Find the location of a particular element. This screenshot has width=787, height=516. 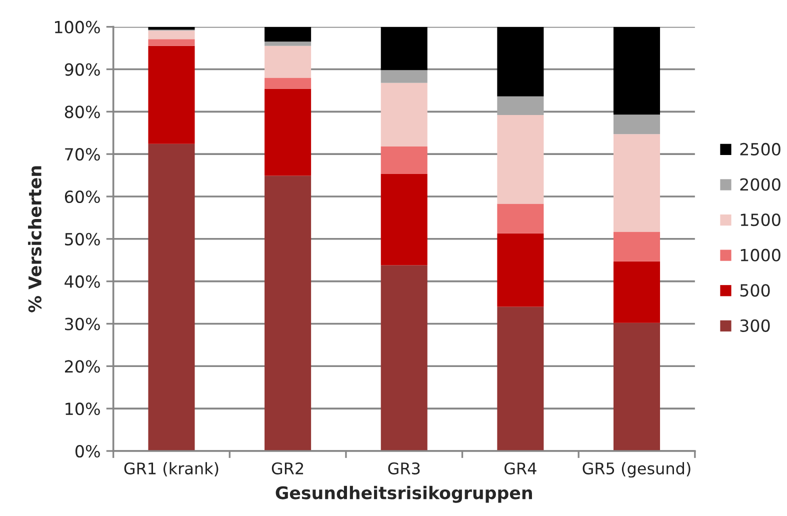

legend-label: 1000 is located at coordinates (760, 255).